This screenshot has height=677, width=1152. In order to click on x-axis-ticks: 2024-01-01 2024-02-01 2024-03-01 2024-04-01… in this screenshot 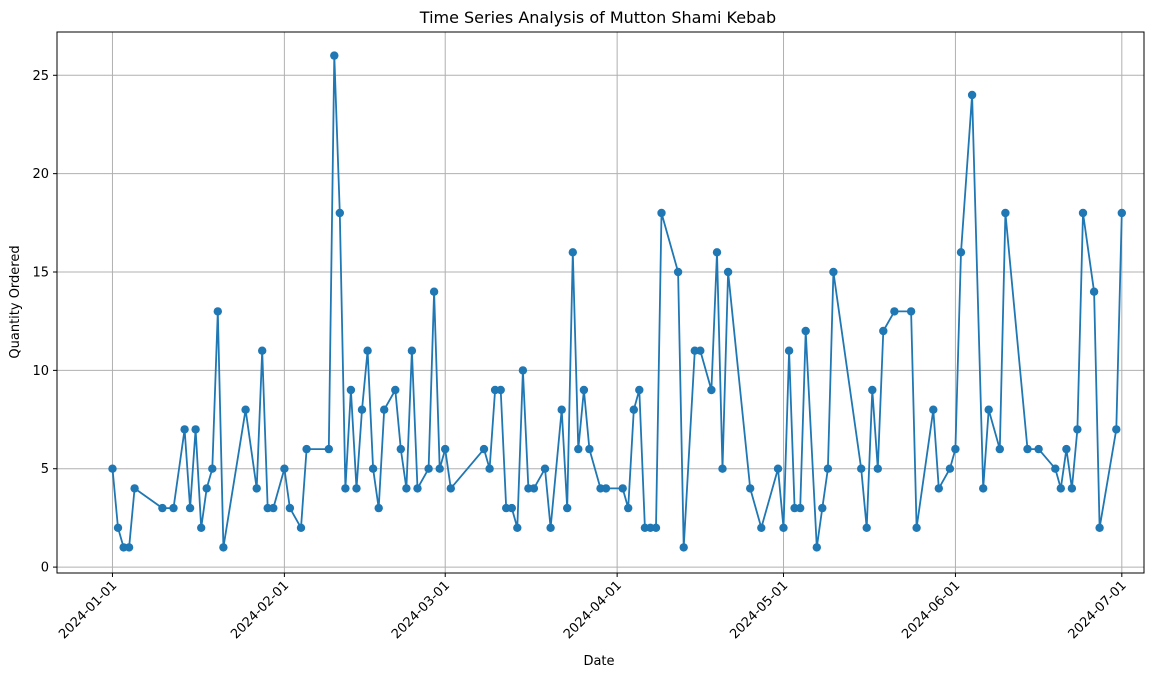, I will do `click(593, 607)`.